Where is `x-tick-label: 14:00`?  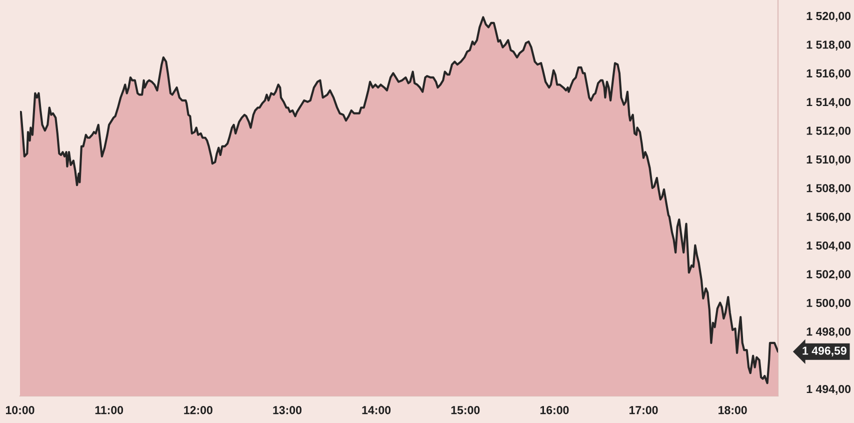 x-tick-label: 14:00 is located at coordinates (376, 410).